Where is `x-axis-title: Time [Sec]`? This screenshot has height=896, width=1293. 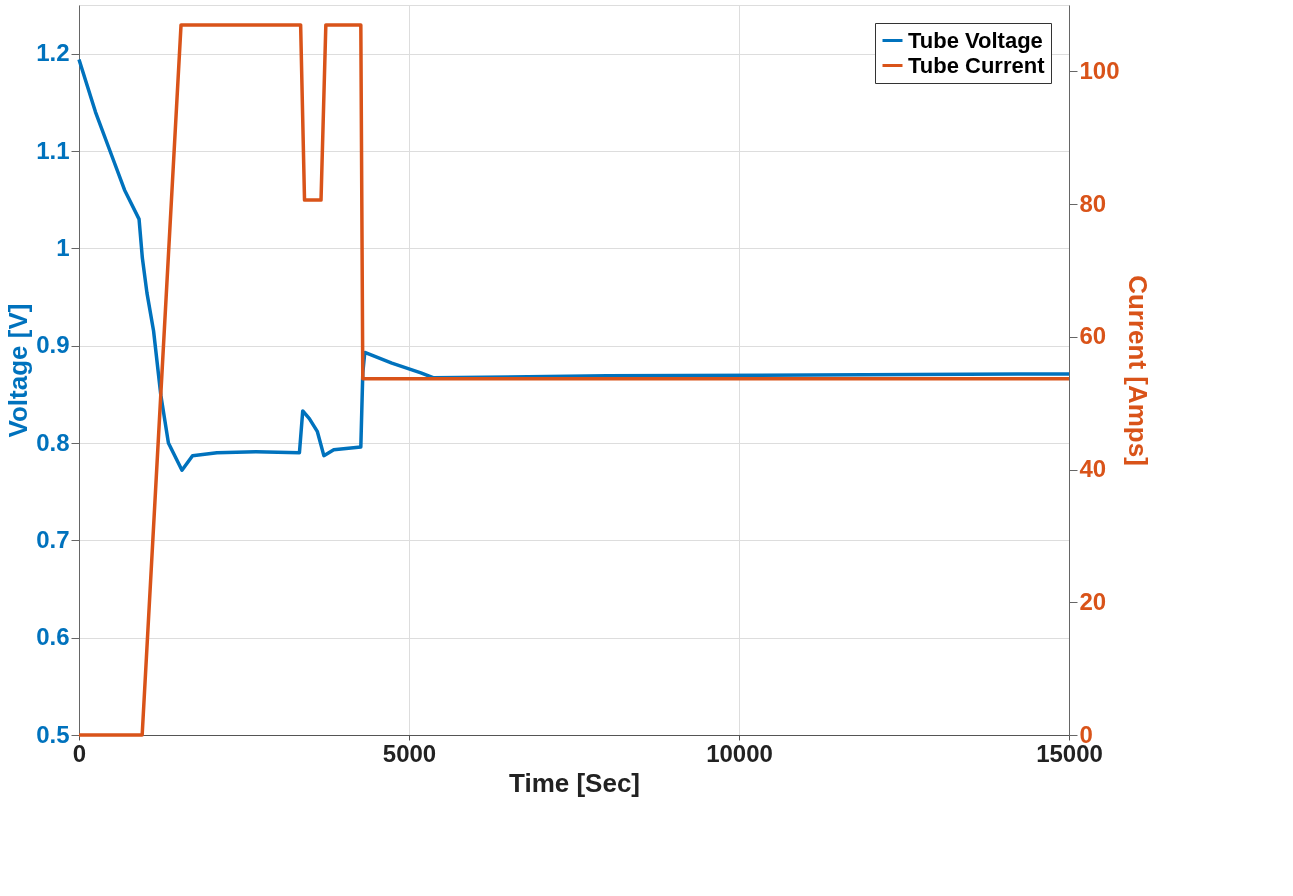 x-axis-title: Time [Sec] is located at coordinates (574, 782).